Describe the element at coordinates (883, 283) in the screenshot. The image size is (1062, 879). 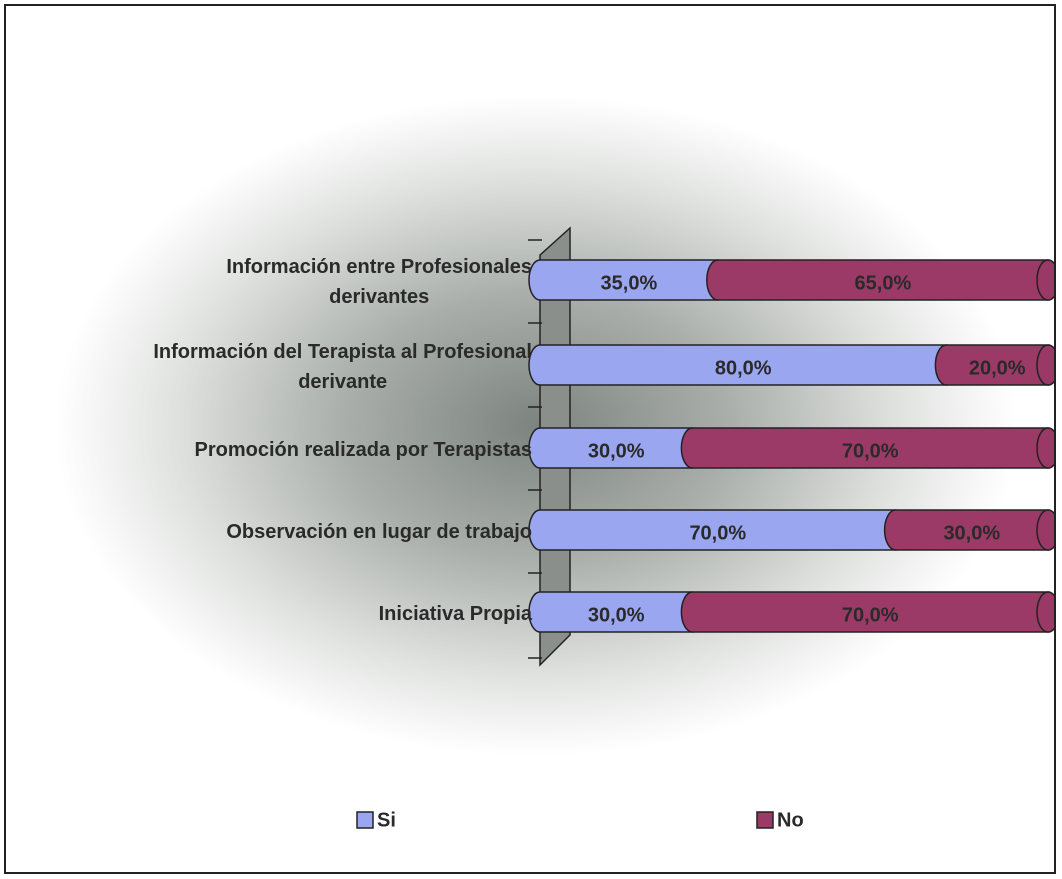
I see `value-label: 65,0%` at that location.